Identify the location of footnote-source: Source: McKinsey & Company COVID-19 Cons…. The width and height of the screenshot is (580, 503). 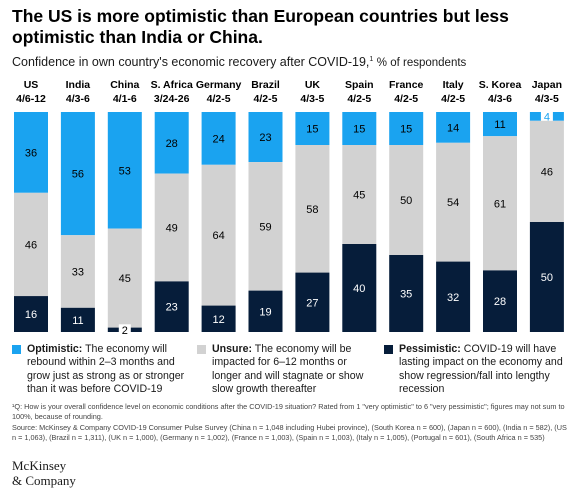
(289, 432).